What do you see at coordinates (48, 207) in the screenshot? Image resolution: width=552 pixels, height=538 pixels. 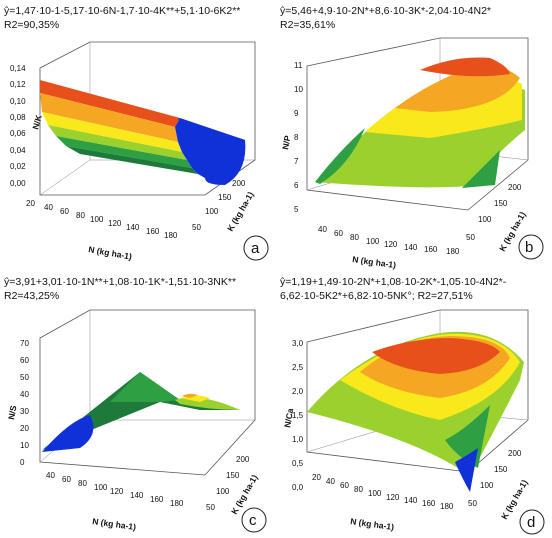 I see `a-xtick: 40` at bounding box center [48, 207].